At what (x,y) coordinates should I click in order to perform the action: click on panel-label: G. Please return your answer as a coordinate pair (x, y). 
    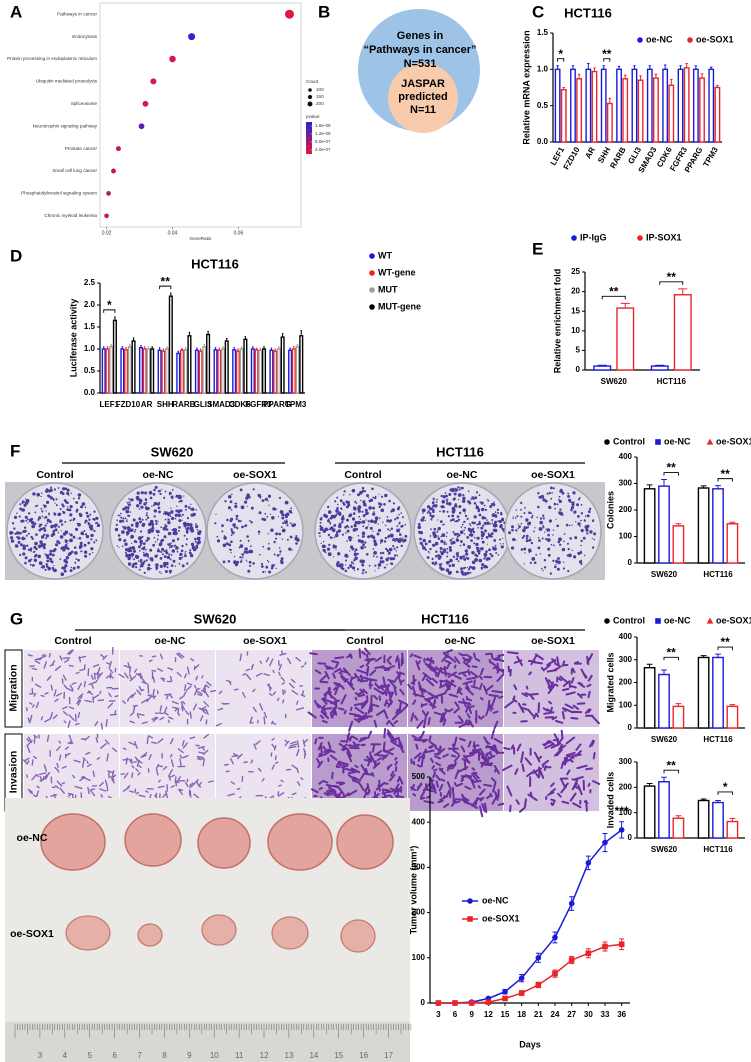
    Looking at the image, I should click on (16, 618).